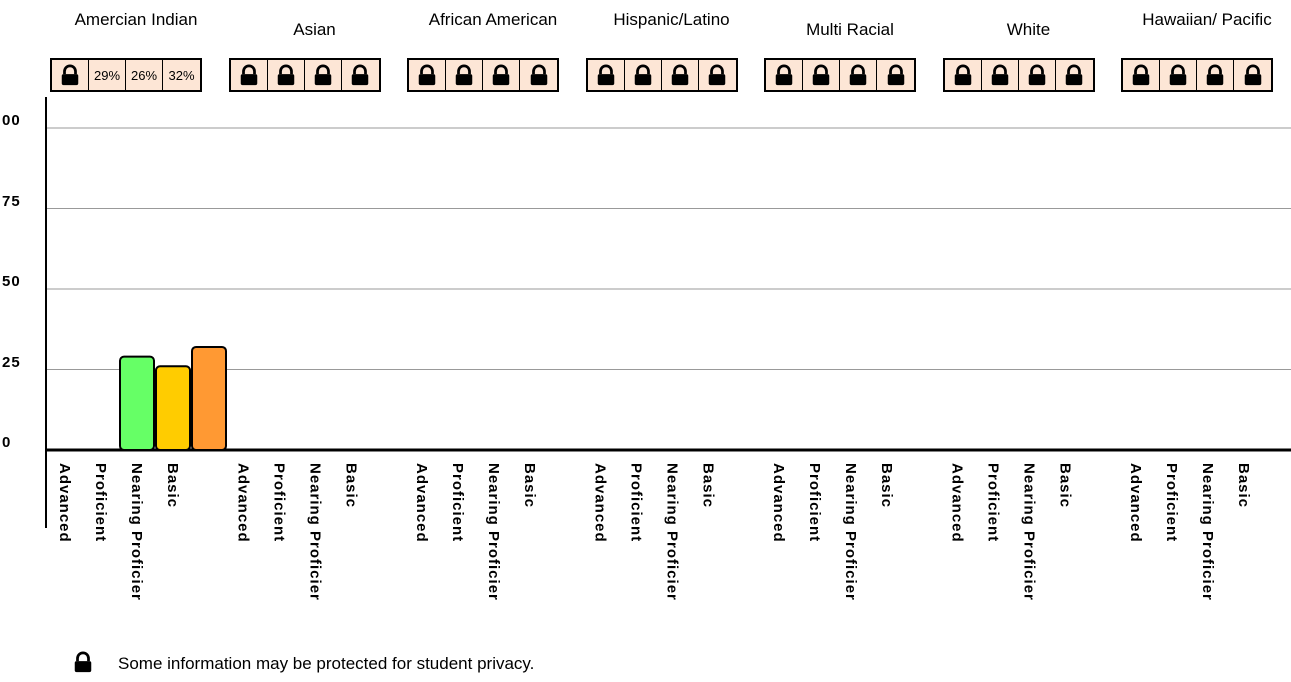  Describe the element at coordinates (144, 75) in the screenshot. I see `percent-label: 26%` at that location.